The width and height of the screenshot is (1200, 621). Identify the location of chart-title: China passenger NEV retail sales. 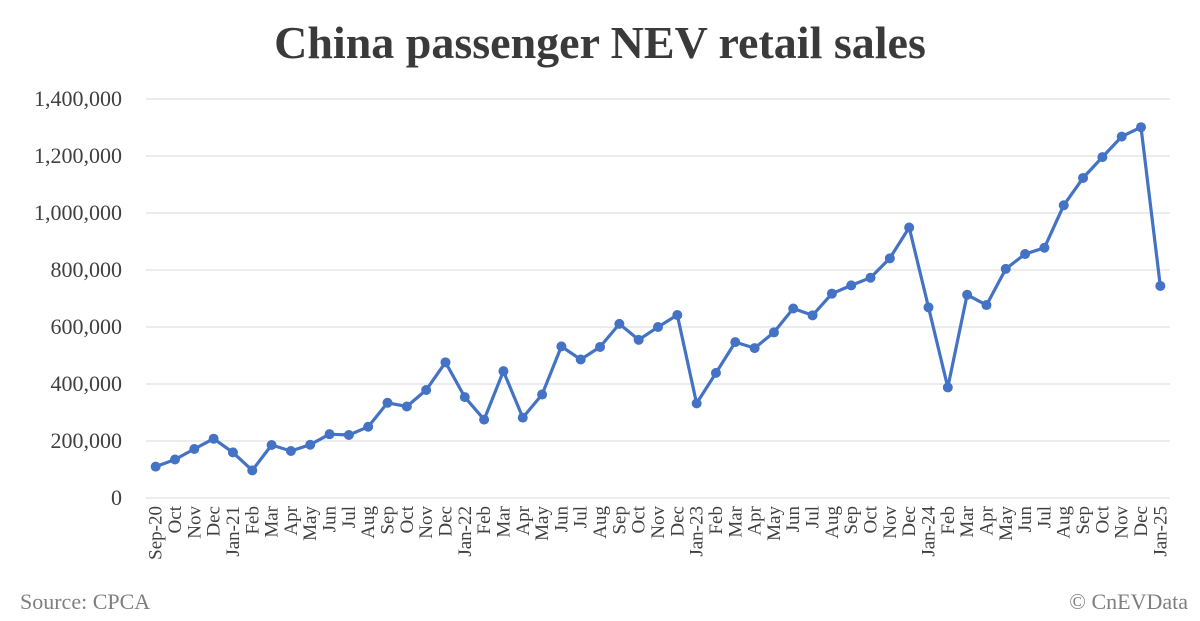
(600, 42).